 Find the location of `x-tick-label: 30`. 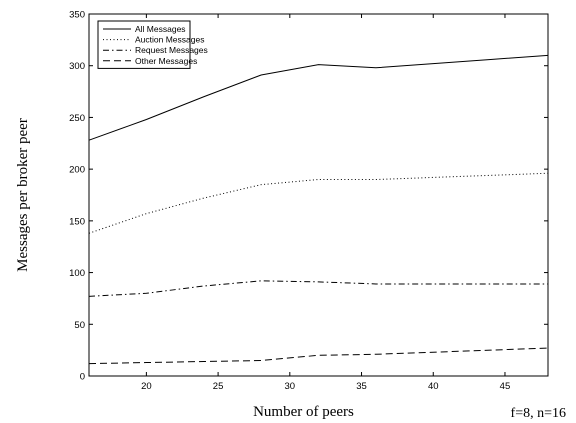

x-tick-label: 30 is located at coordinates (290, 386).